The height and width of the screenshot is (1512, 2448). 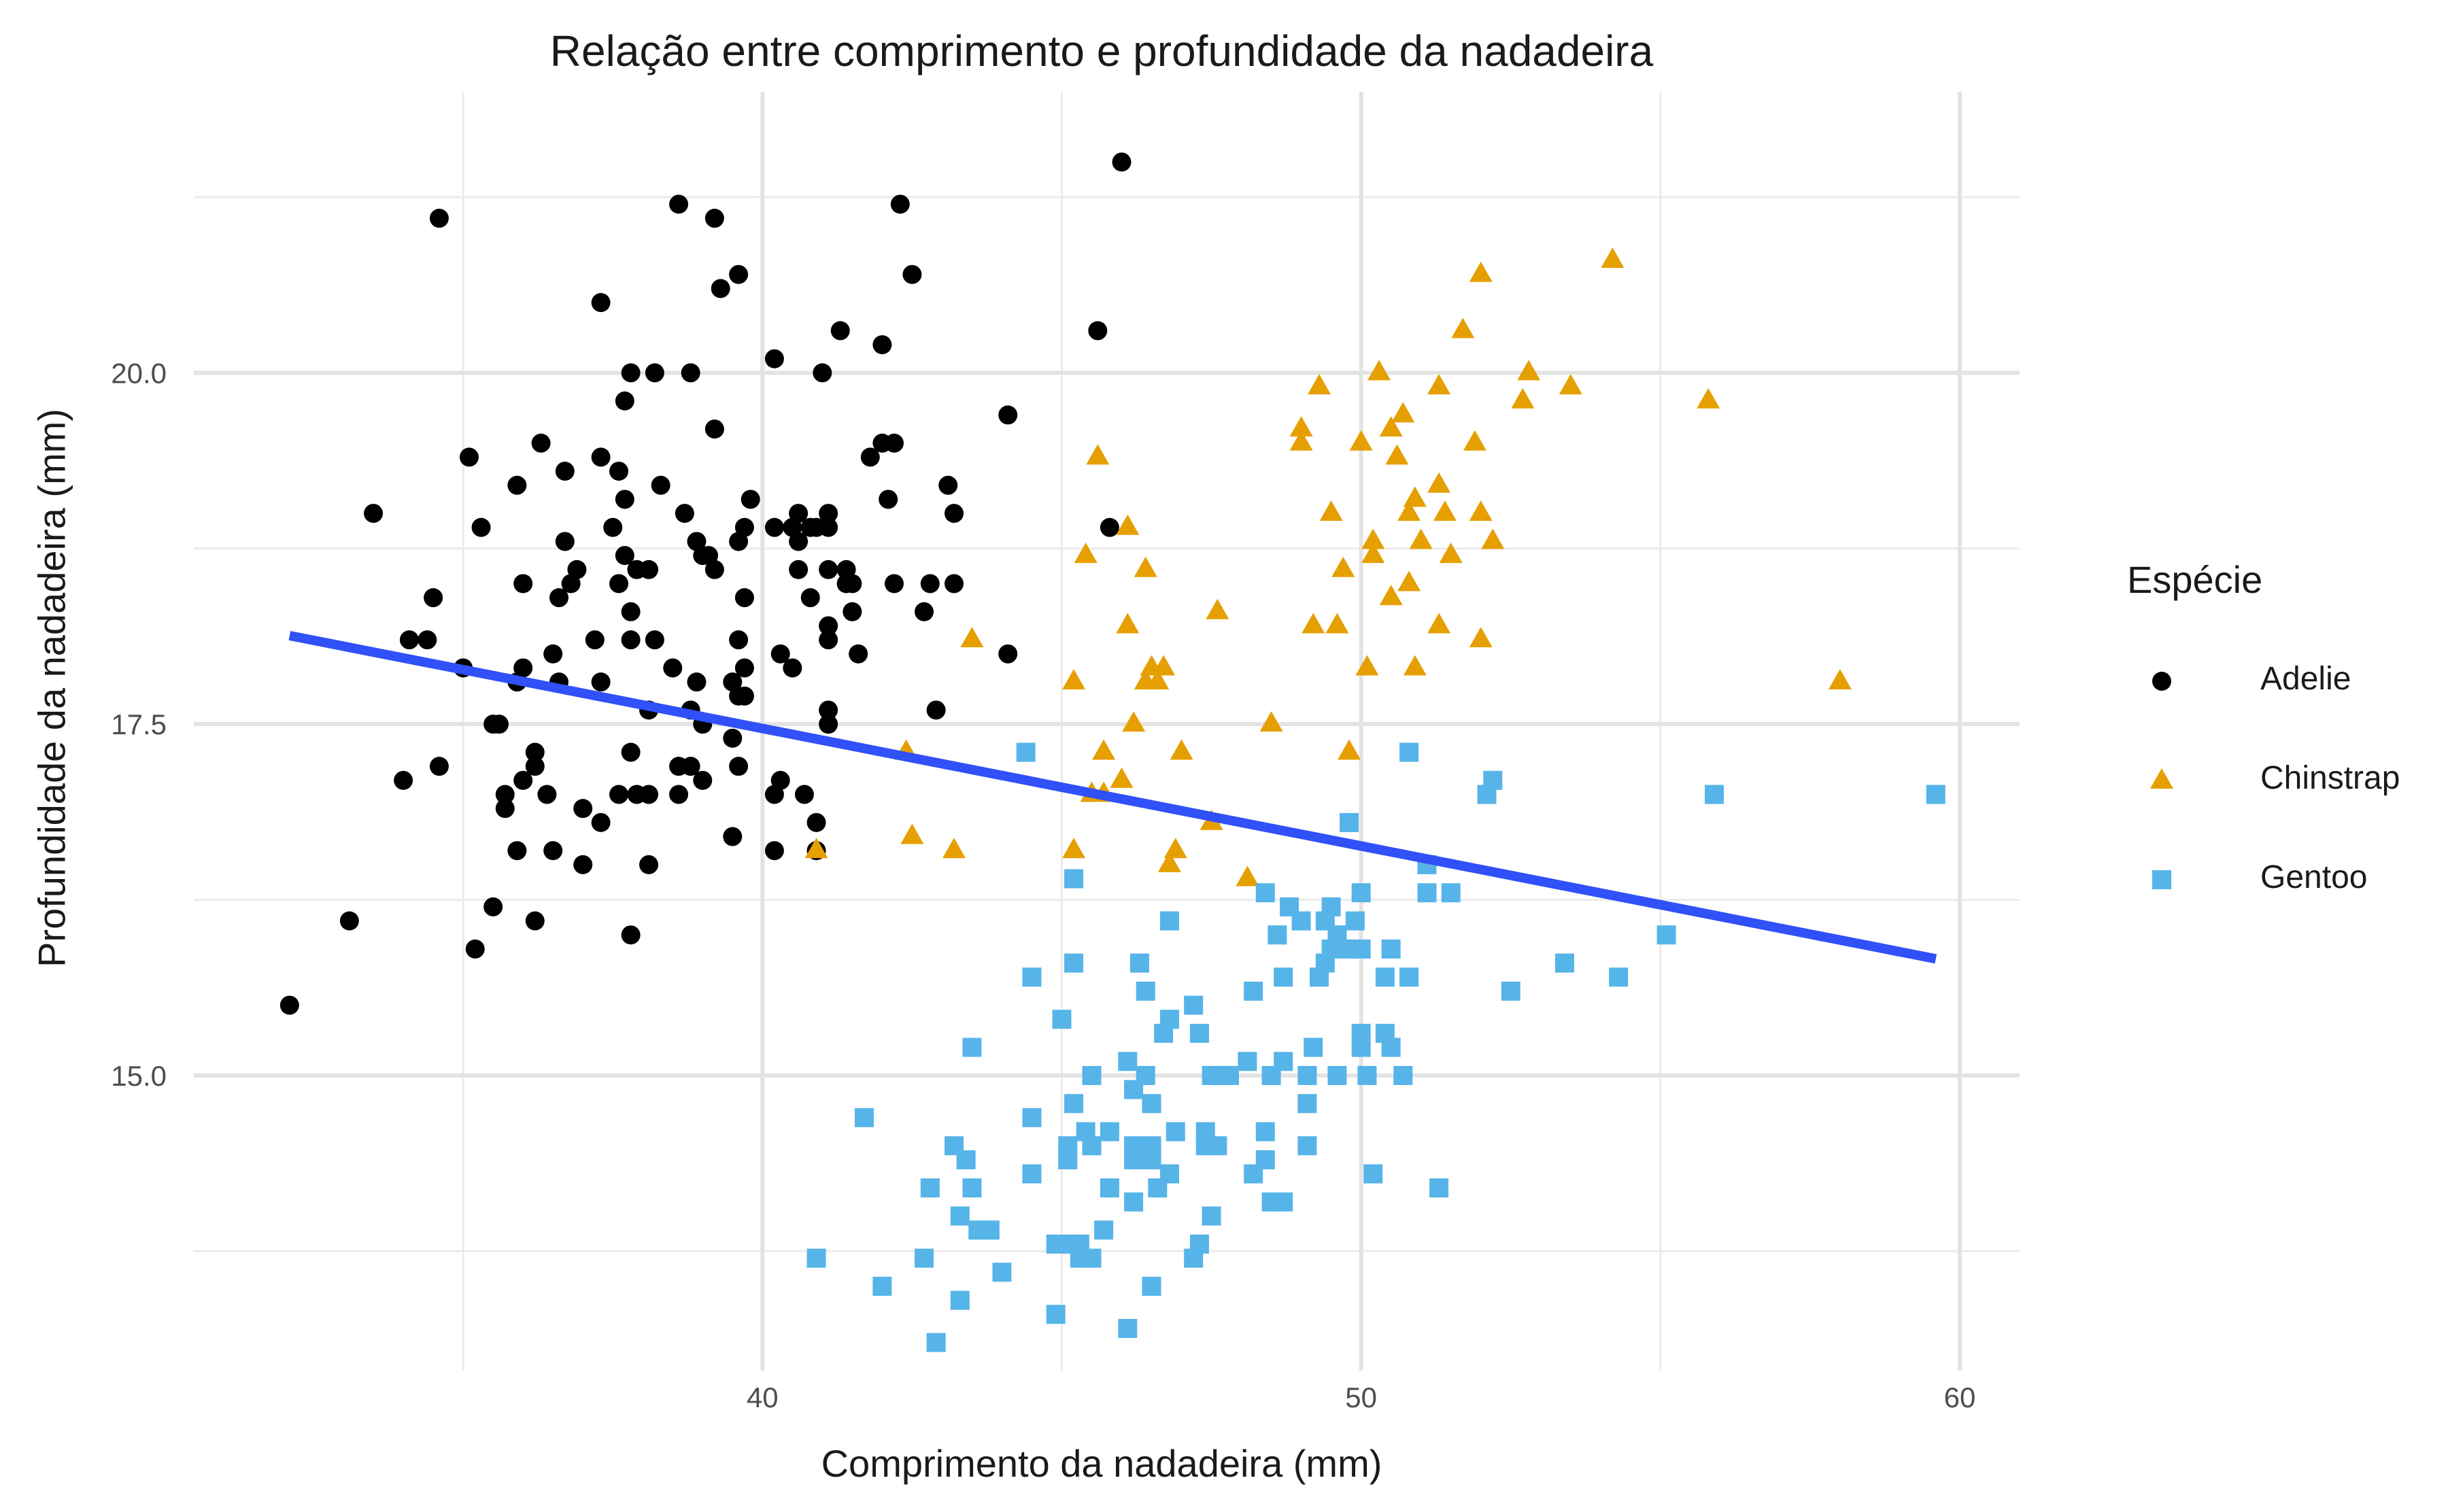 I want to click on regression-line, so click(x=1113, y=797).